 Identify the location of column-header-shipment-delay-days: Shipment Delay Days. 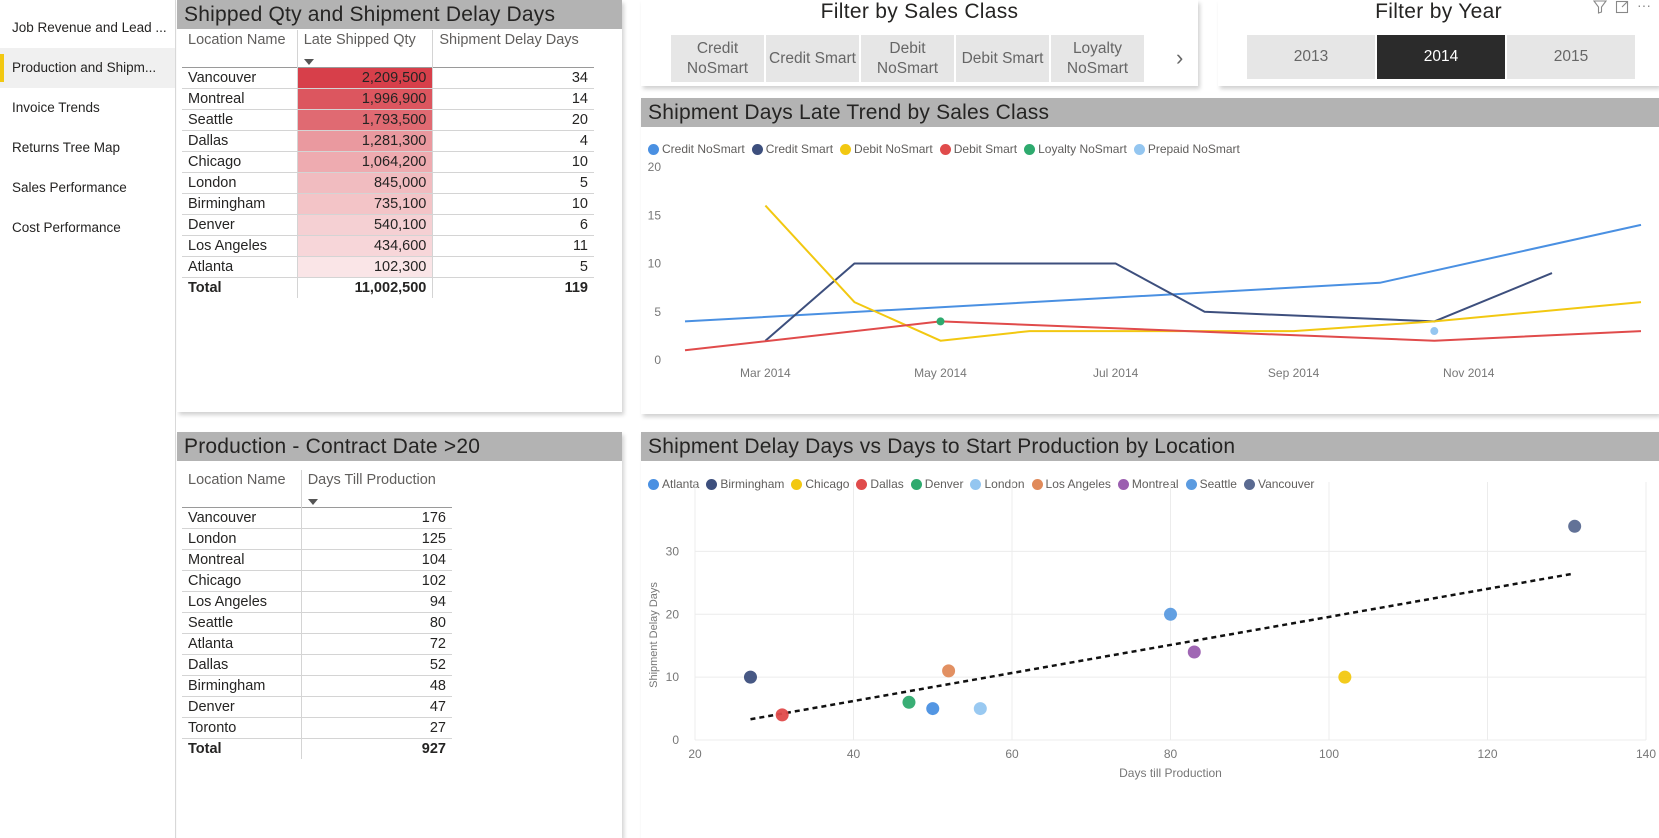
(513, 48).